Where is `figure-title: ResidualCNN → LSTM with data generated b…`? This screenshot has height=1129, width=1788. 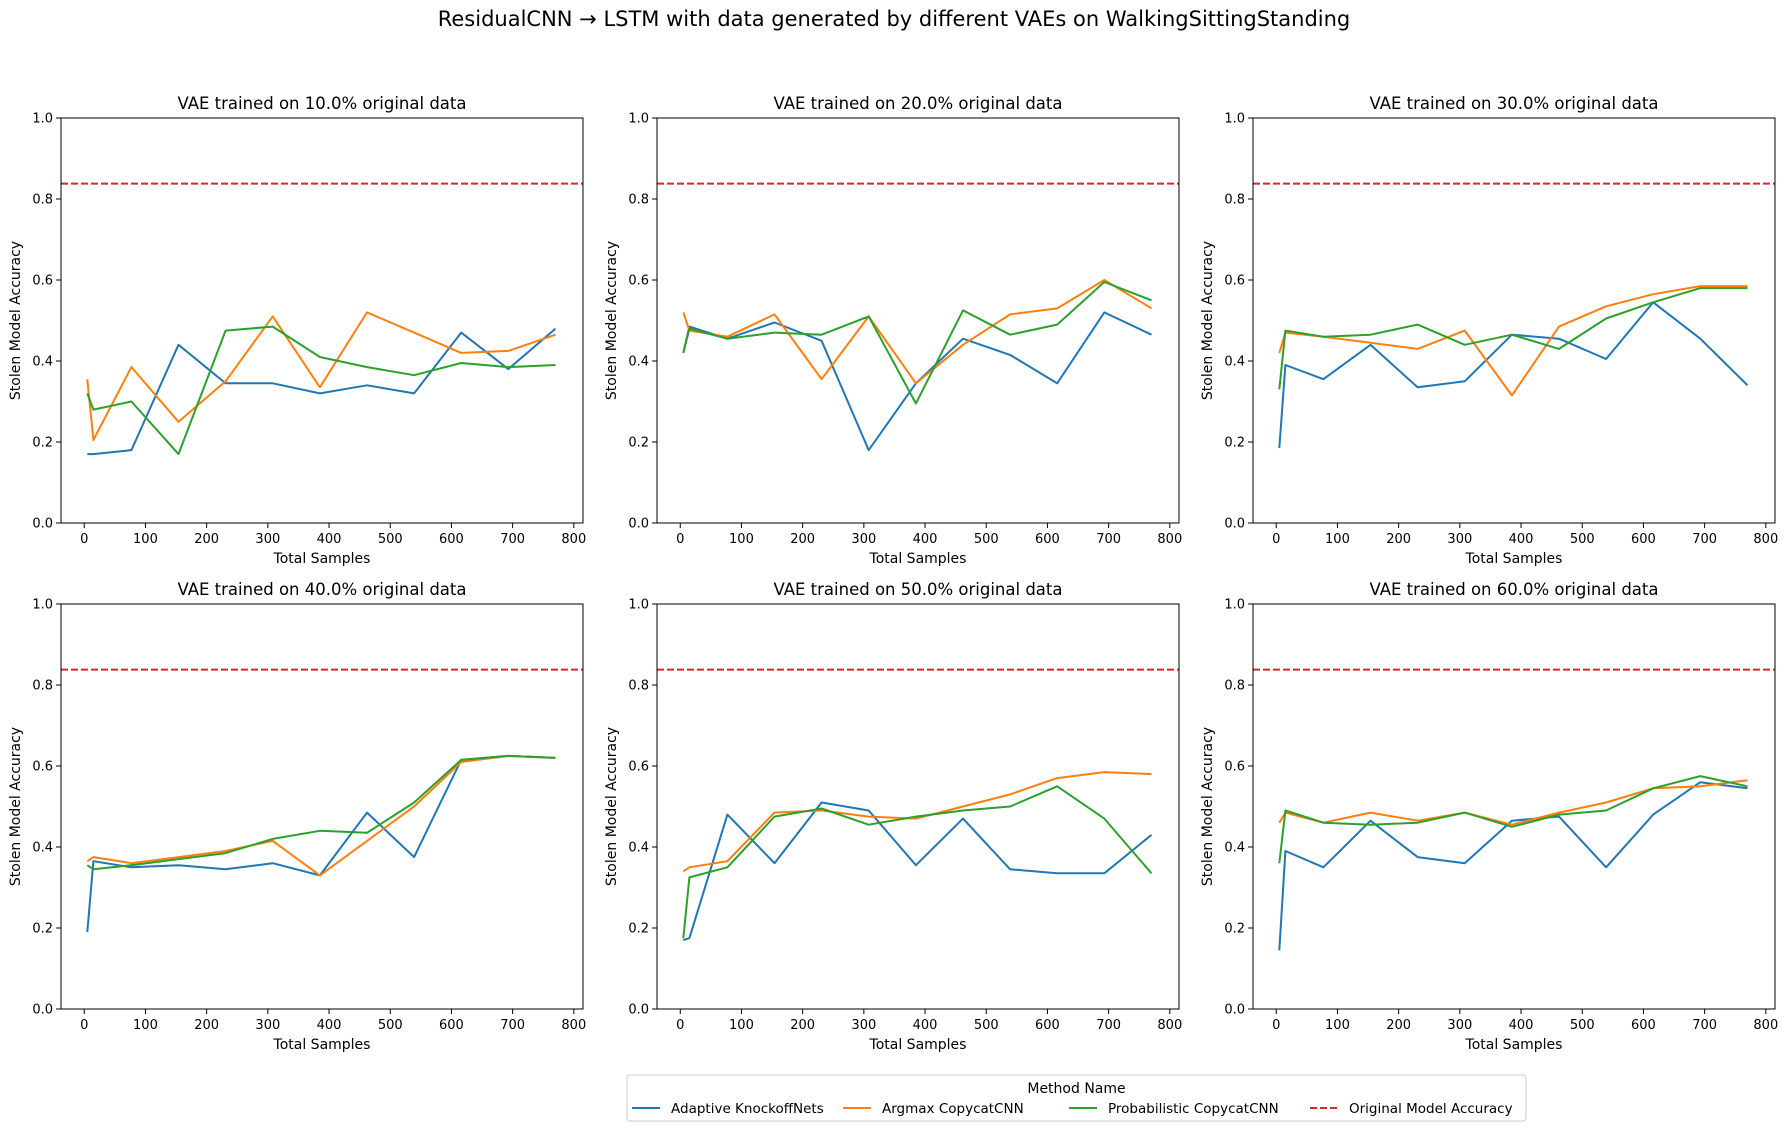
figure-title: ResidualCNN → LSTM with data generated b… is located at coordinates (894, 19).